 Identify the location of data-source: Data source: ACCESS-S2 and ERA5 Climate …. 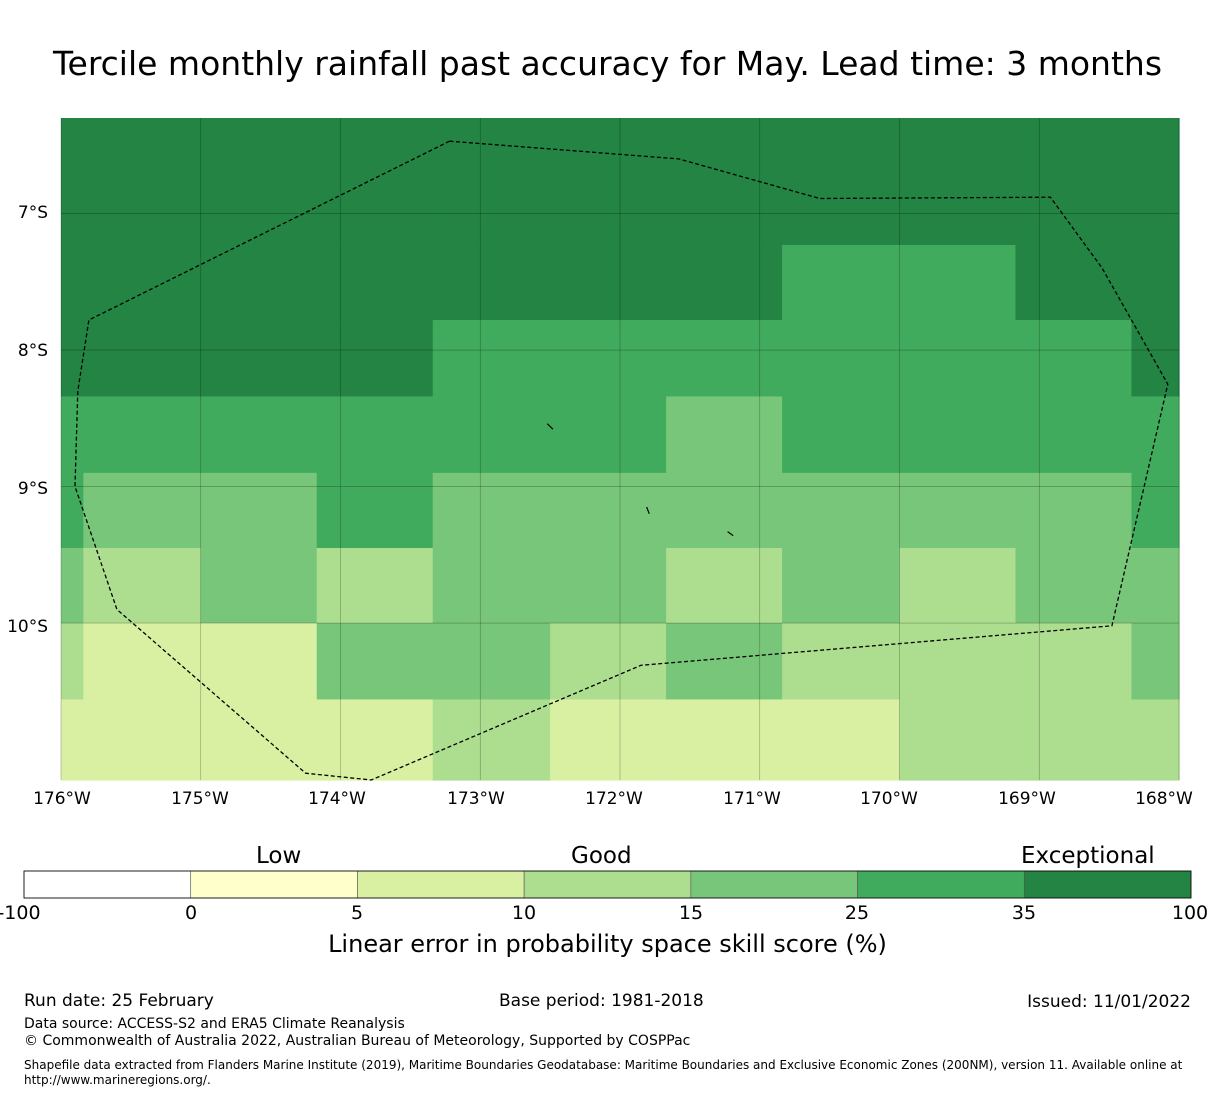
(214, 1024).